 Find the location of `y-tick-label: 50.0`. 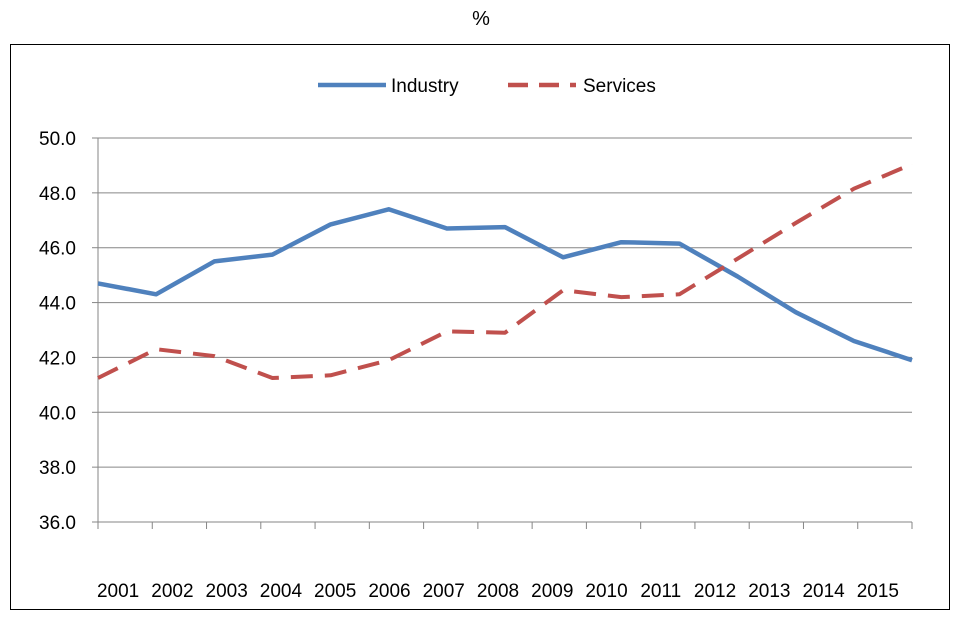

y-tick-label: 50.0 is located at coordinates (57, 139).